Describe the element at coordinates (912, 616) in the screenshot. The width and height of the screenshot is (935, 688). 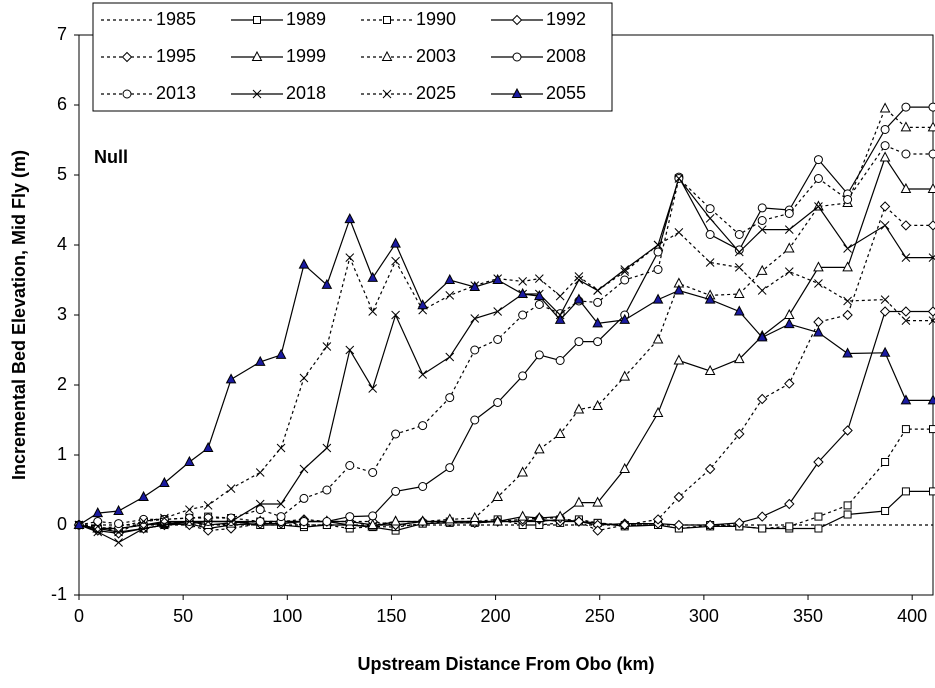
I see `x-tick-label: 400` at that location.